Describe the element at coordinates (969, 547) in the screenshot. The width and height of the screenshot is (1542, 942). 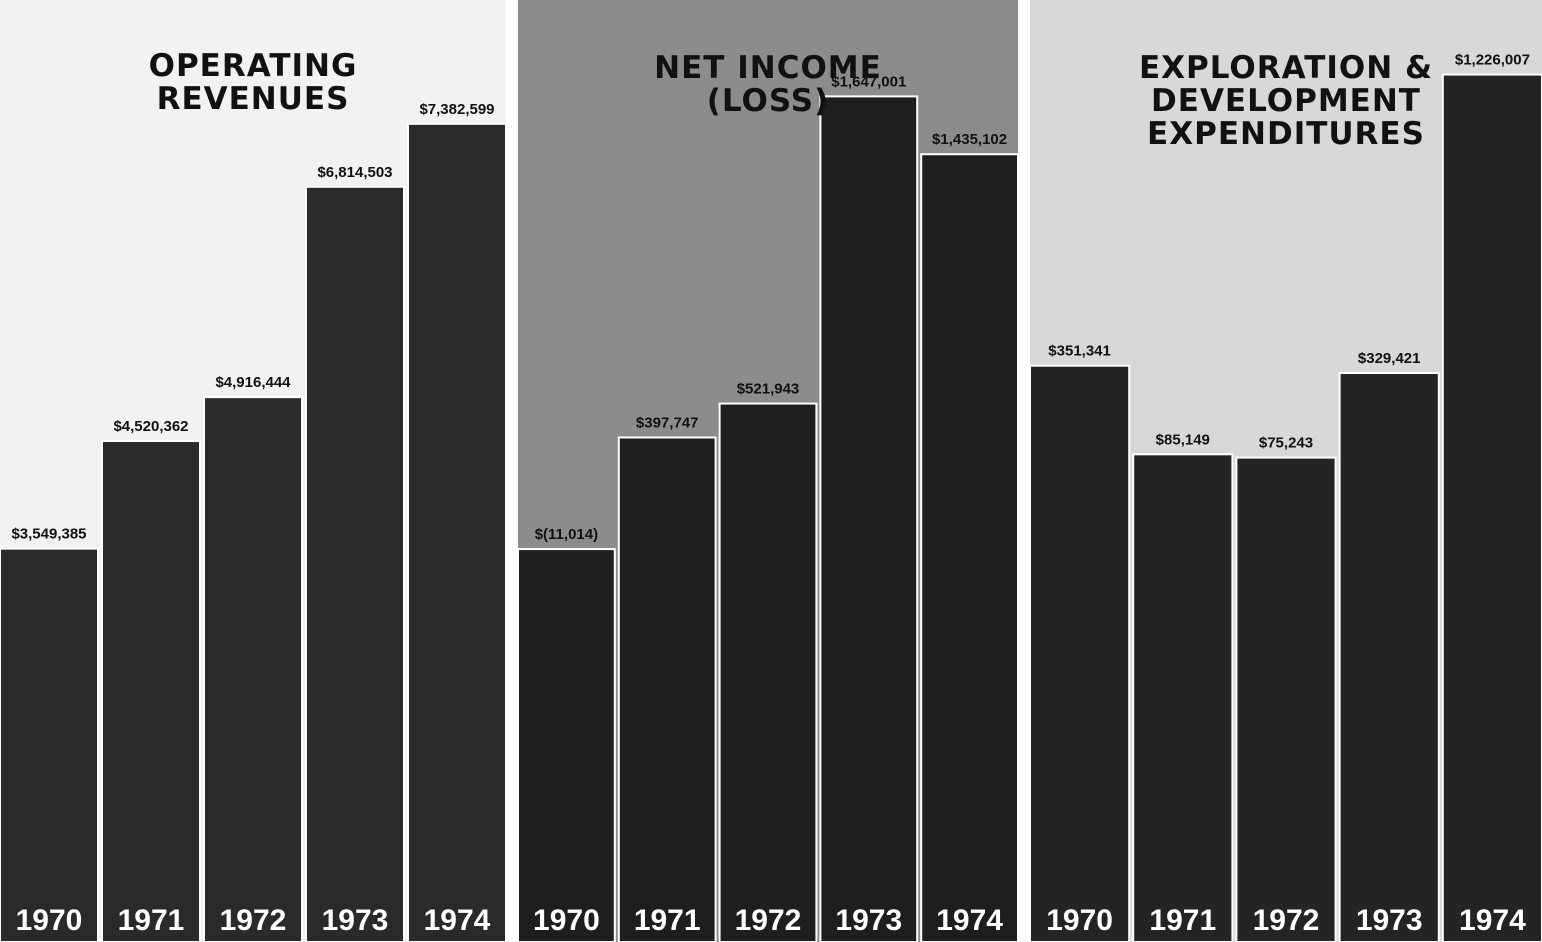
I see `net-income-bar-1974` at that location.